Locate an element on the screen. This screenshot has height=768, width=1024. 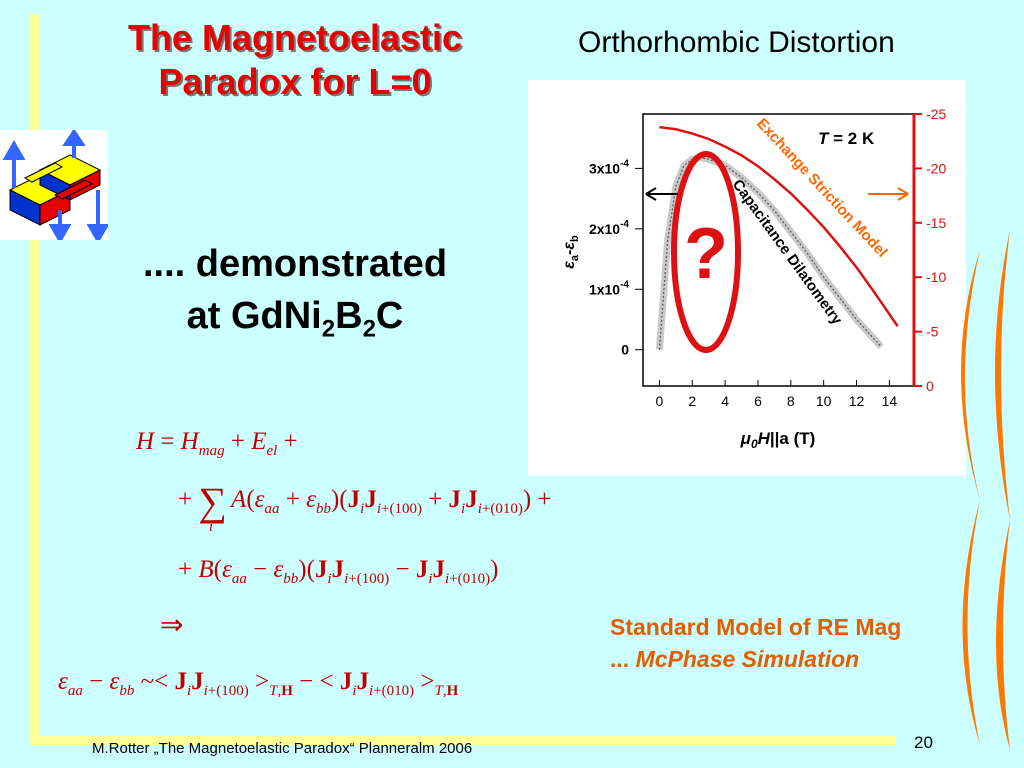
y-left-tick-label: 1x10⁻⁴ is located at coordinates (609, 288).